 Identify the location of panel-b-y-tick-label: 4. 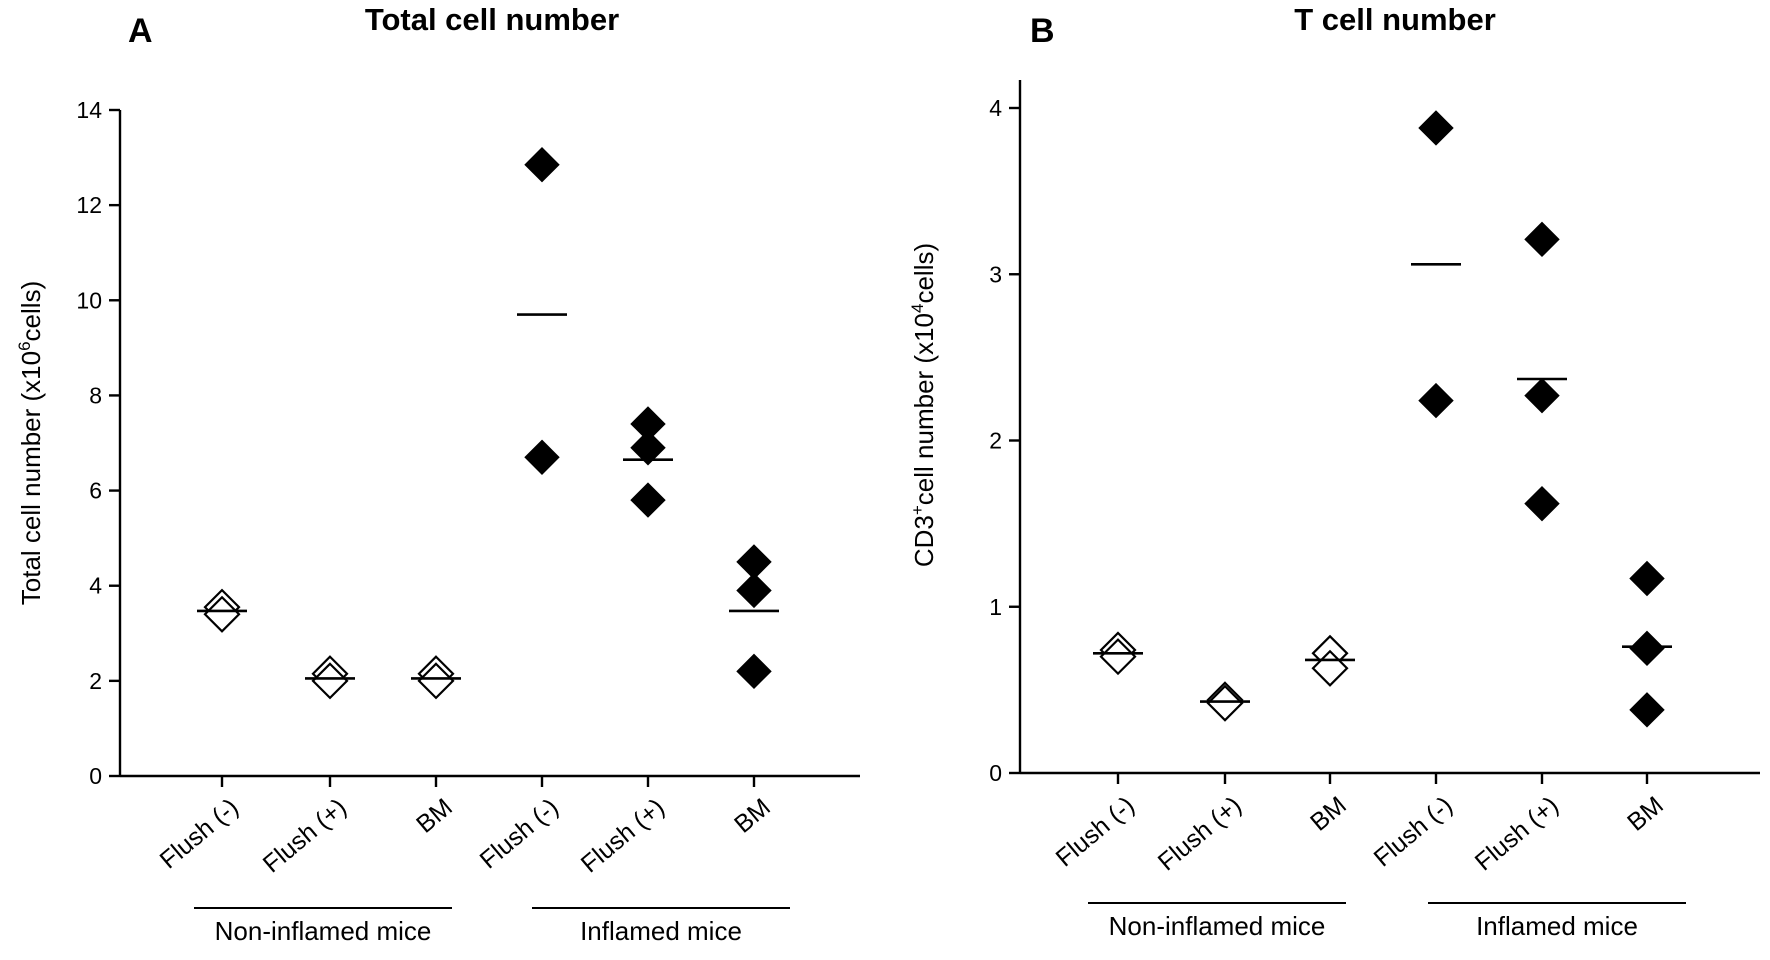
(995, 108).